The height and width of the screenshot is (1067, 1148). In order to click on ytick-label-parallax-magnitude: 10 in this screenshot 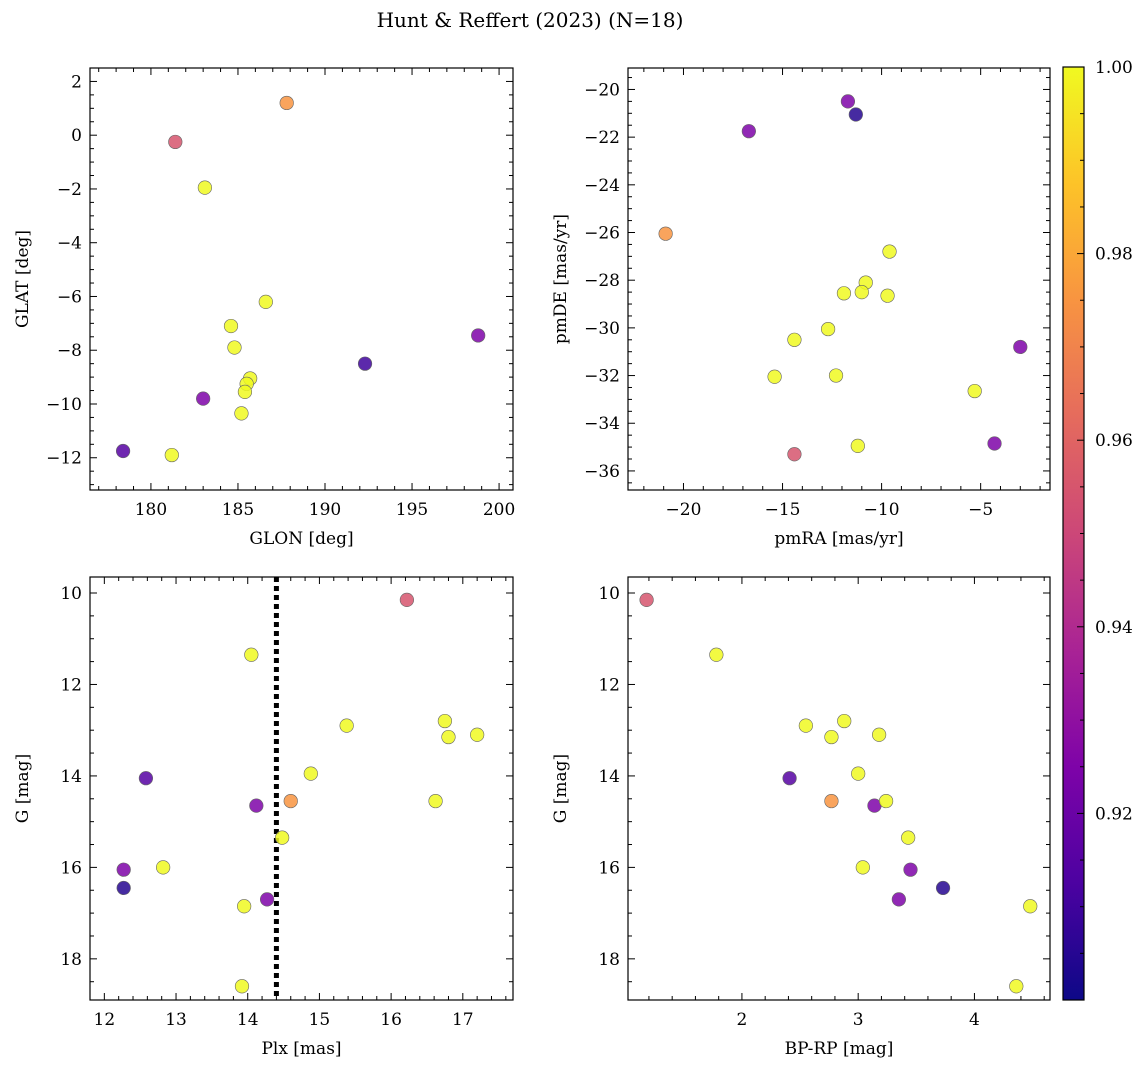, I will do `click(71, 594)`.